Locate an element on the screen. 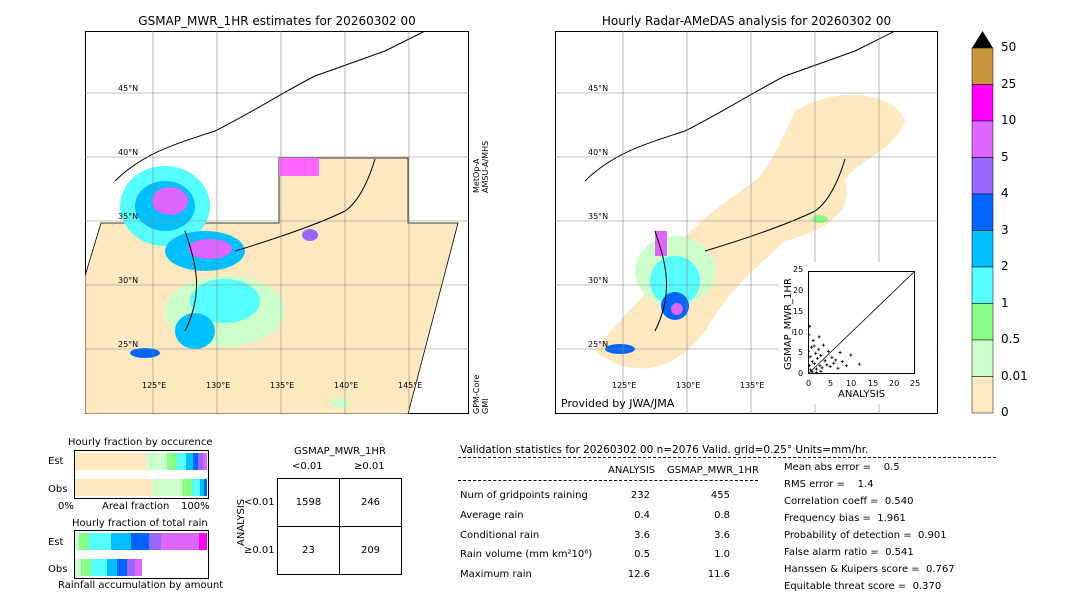 Image resolution: width=1080 pixels, height=612 pixels. left-lat-30: 30°N is located at coordinates (128, 280).